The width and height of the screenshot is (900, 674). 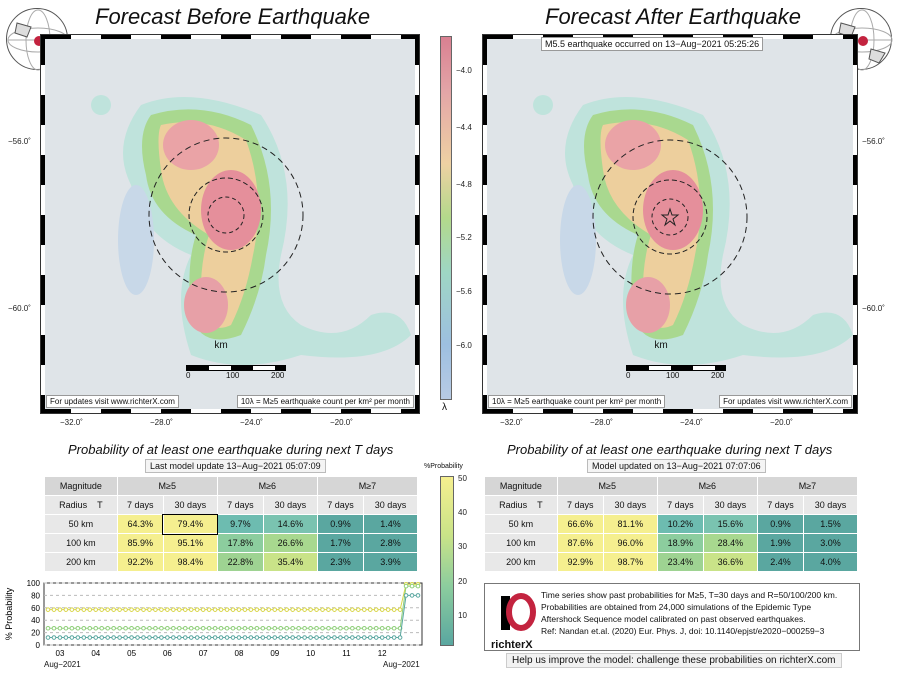 What do you see at coordinates (390, 543) in the screenshot?
I see `prob-cell: 2.8%` at bounding box center [390, 543].